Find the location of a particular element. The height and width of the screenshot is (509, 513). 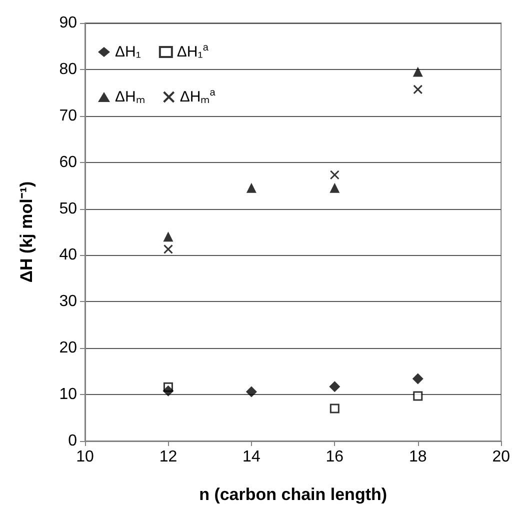

legend-label: ΔH₁ is located at coordinates (128, 52).